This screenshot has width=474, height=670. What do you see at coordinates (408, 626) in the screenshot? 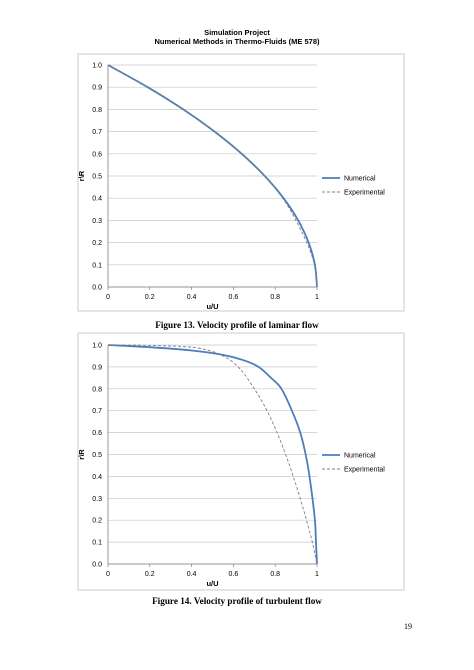
I see `page-number: 19` at bounding box center [408, 626].